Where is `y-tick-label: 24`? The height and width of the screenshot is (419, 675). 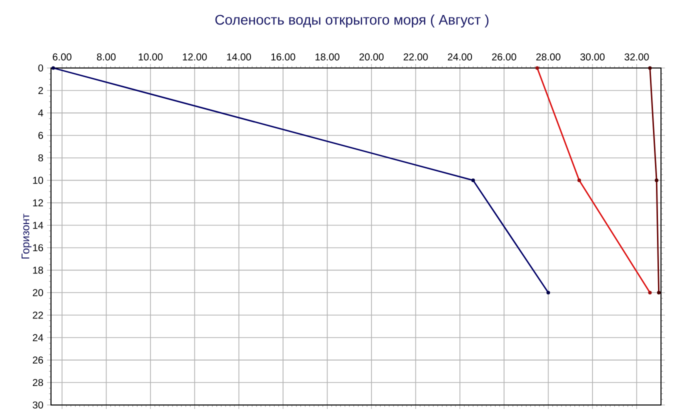
y-tick-label: 24 is located at coordinates (38, 338).